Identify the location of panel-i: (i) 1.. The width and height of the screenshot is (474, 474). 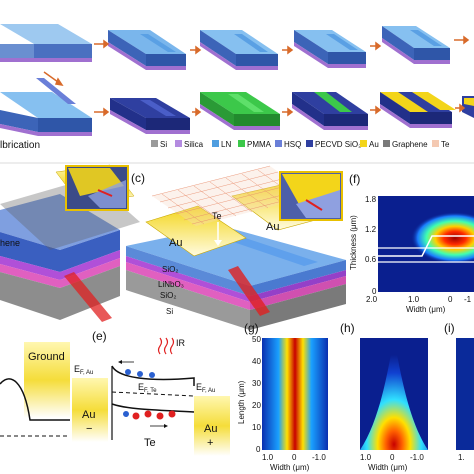
(459, 391).